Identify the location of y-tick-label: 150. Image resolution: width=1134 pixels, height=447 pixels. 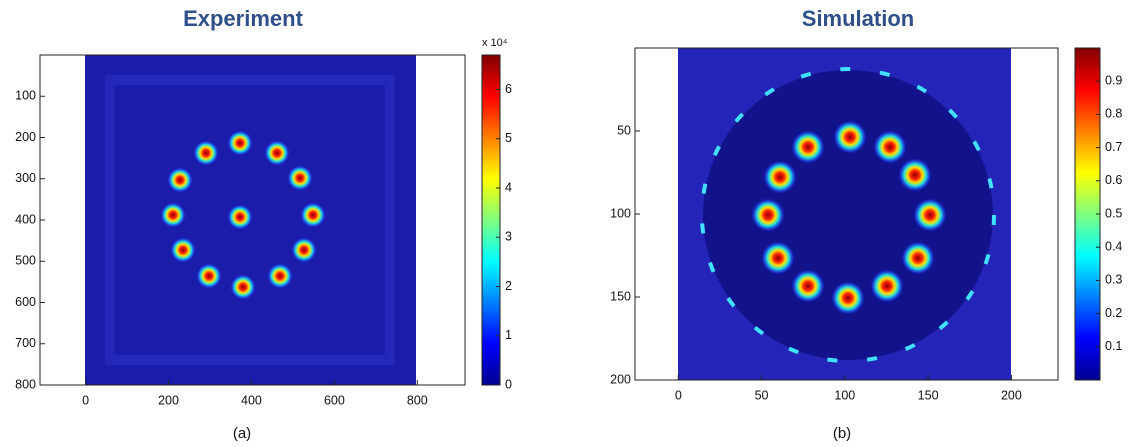
(620, 296).